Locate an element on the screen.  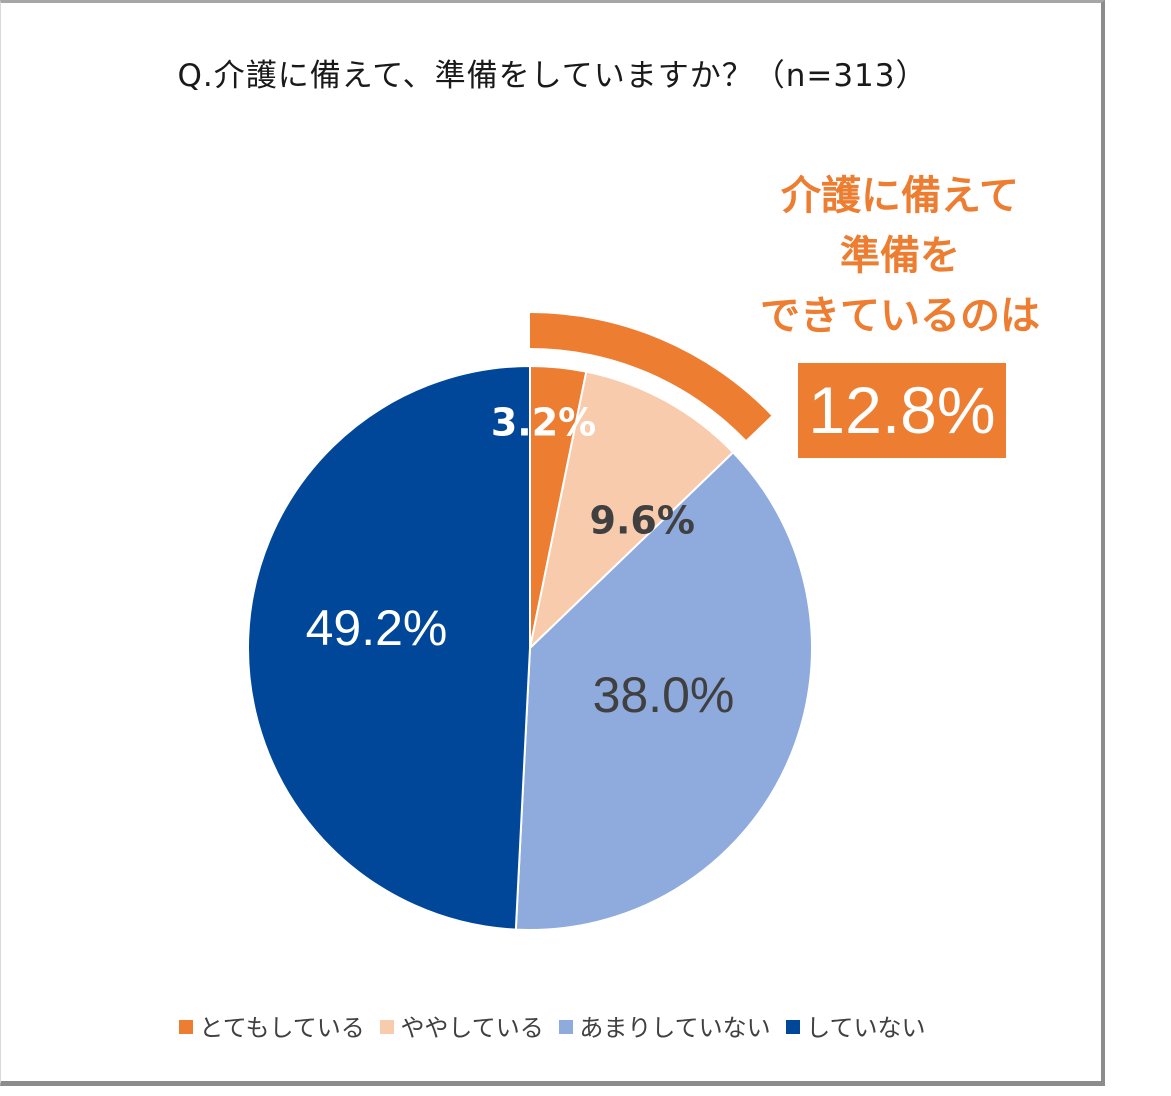
data-label-4: 49.2% is located at coordinates (377, 628).